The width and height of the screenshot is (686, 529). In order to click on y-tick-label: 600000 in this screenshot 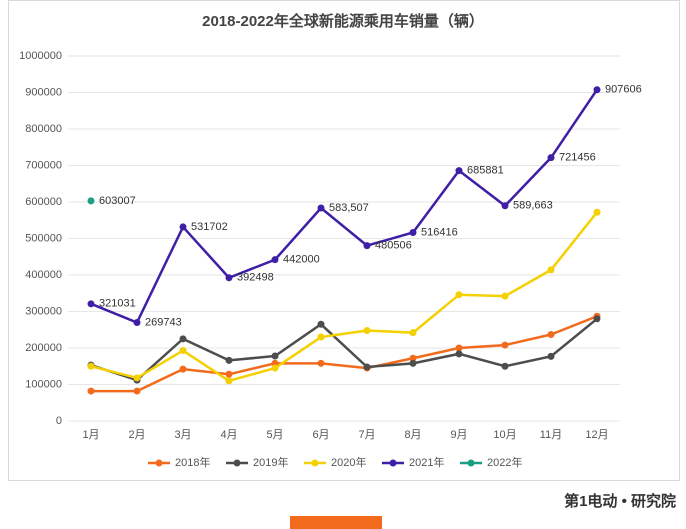, I will do `click(43, 202)`.